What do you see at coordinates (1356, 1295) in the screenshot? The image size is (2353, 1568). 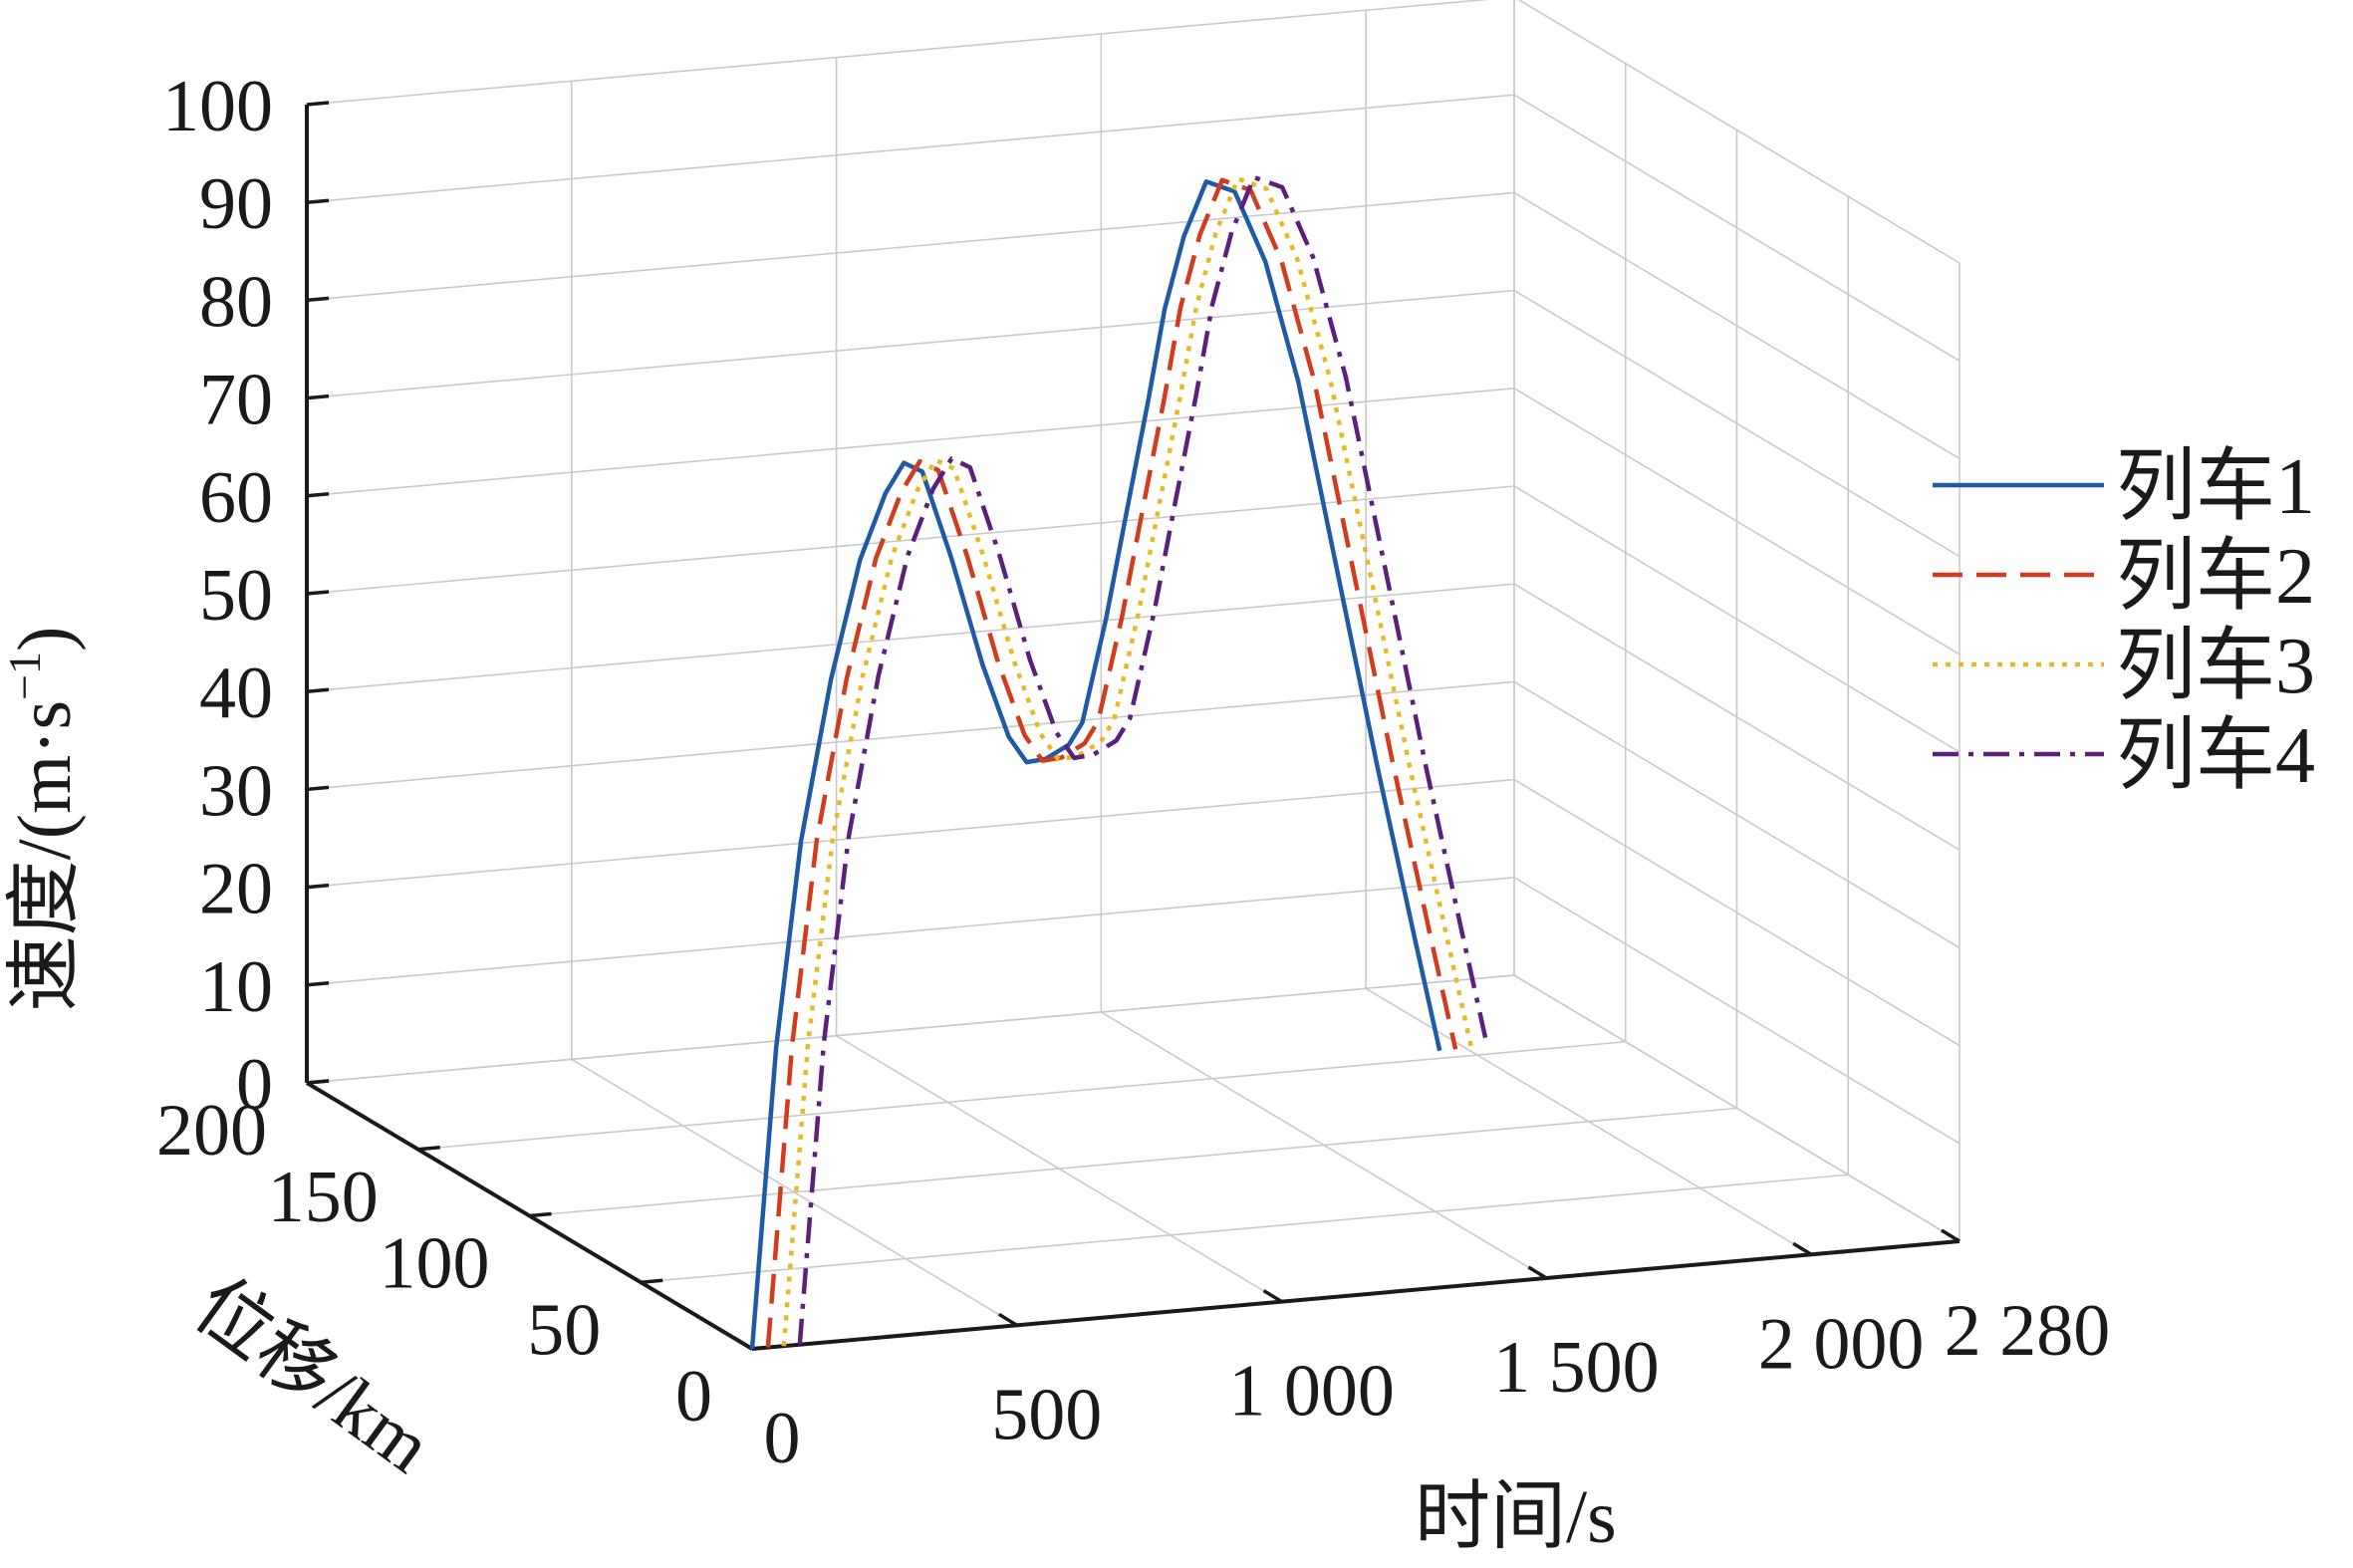 I see `time-axis-line` at bounding box center [1356, 1295].